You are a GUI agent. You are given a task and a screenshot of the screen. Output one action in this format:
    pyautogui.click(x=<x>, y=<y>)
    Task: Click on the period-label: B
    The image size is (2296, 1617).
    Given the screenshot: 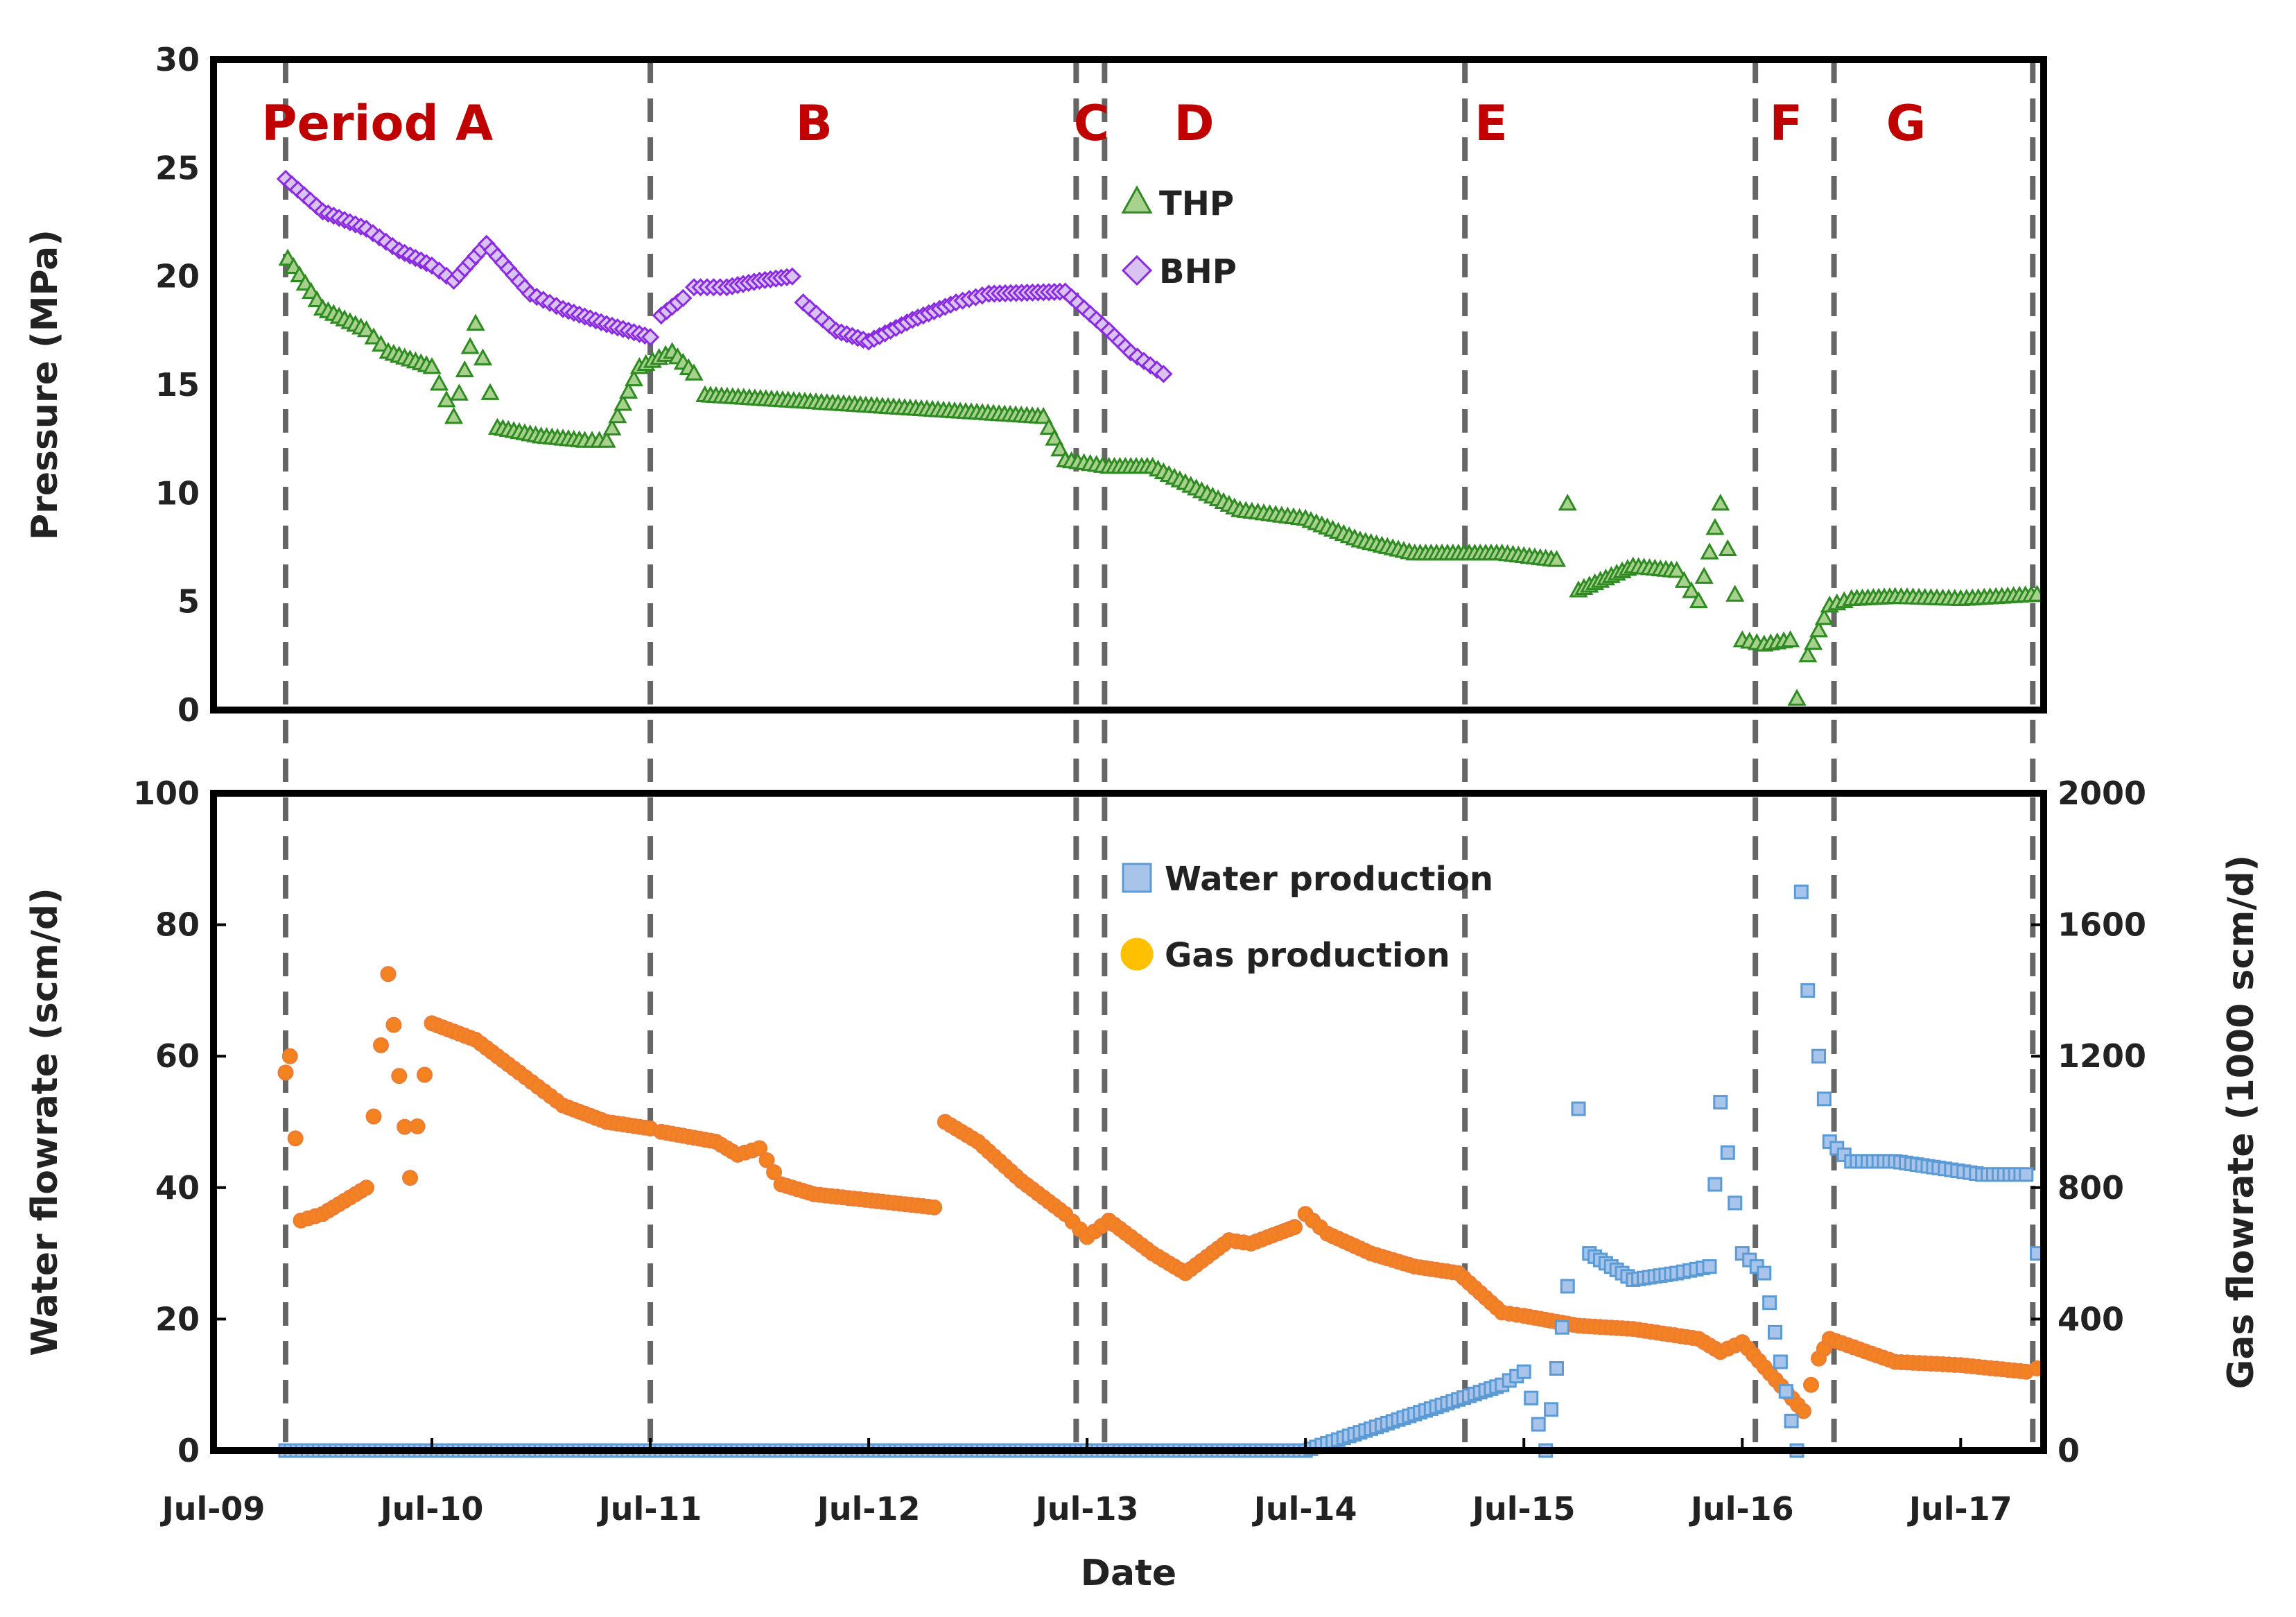 What is the action you would take?
    pyautogui.click(x=814, y=123)
    